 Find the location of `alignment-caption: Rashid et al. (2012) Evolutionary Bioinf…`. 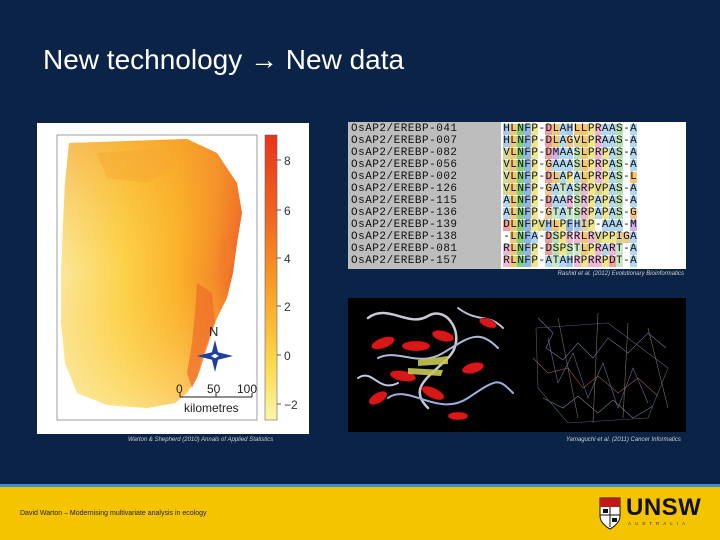

alignment-caption: Rashid et al. (2012) Evolutionary Bioinf… is located at coordinates (620, 274).